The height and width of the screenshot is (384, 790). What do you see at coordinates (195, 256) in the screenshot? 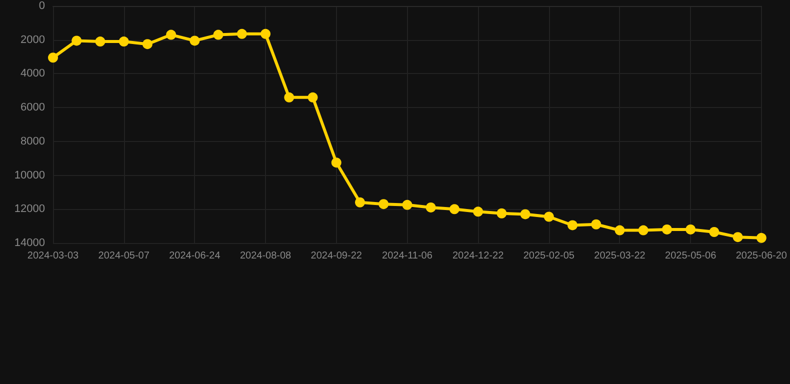
I see `x-tick-label: 2024-06-24` at bounding box center [195, 256].